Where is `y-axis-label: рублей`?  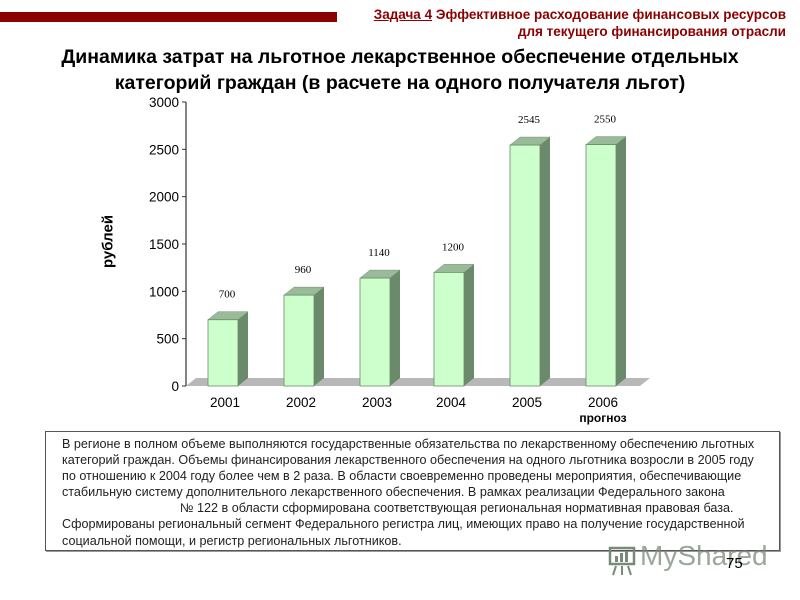 y-axis-label: рублей is located at coordinates (108, 241).